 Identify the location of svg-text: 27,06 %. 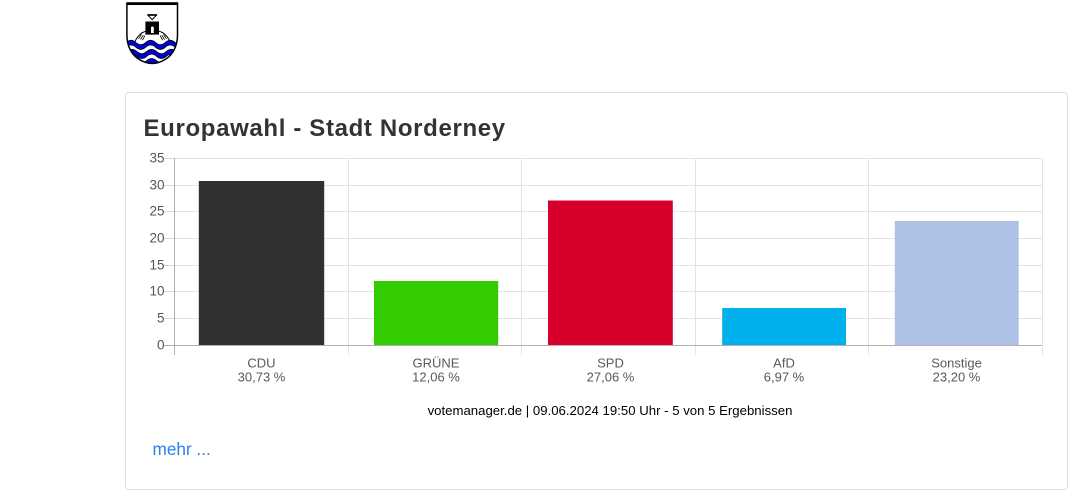
(611, 377).